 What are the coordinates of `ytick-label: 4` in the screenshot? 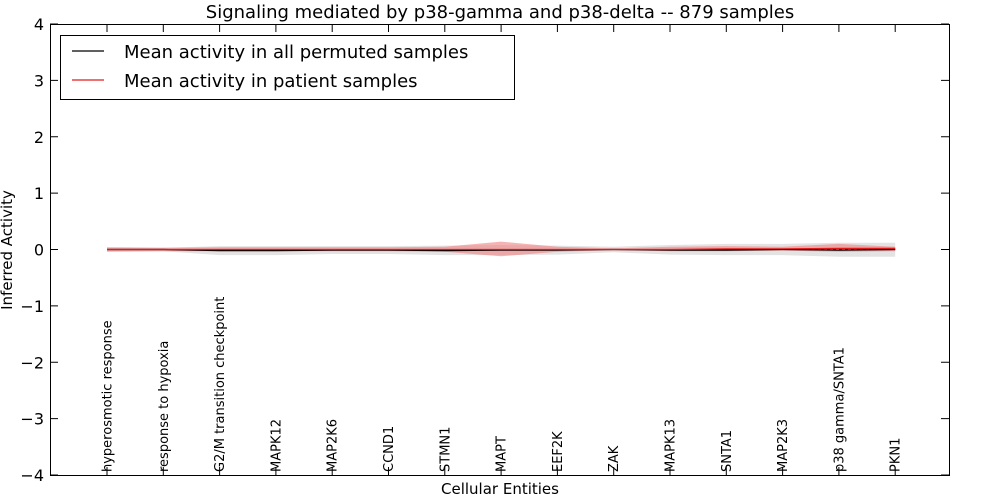 It's located at (39, 24).